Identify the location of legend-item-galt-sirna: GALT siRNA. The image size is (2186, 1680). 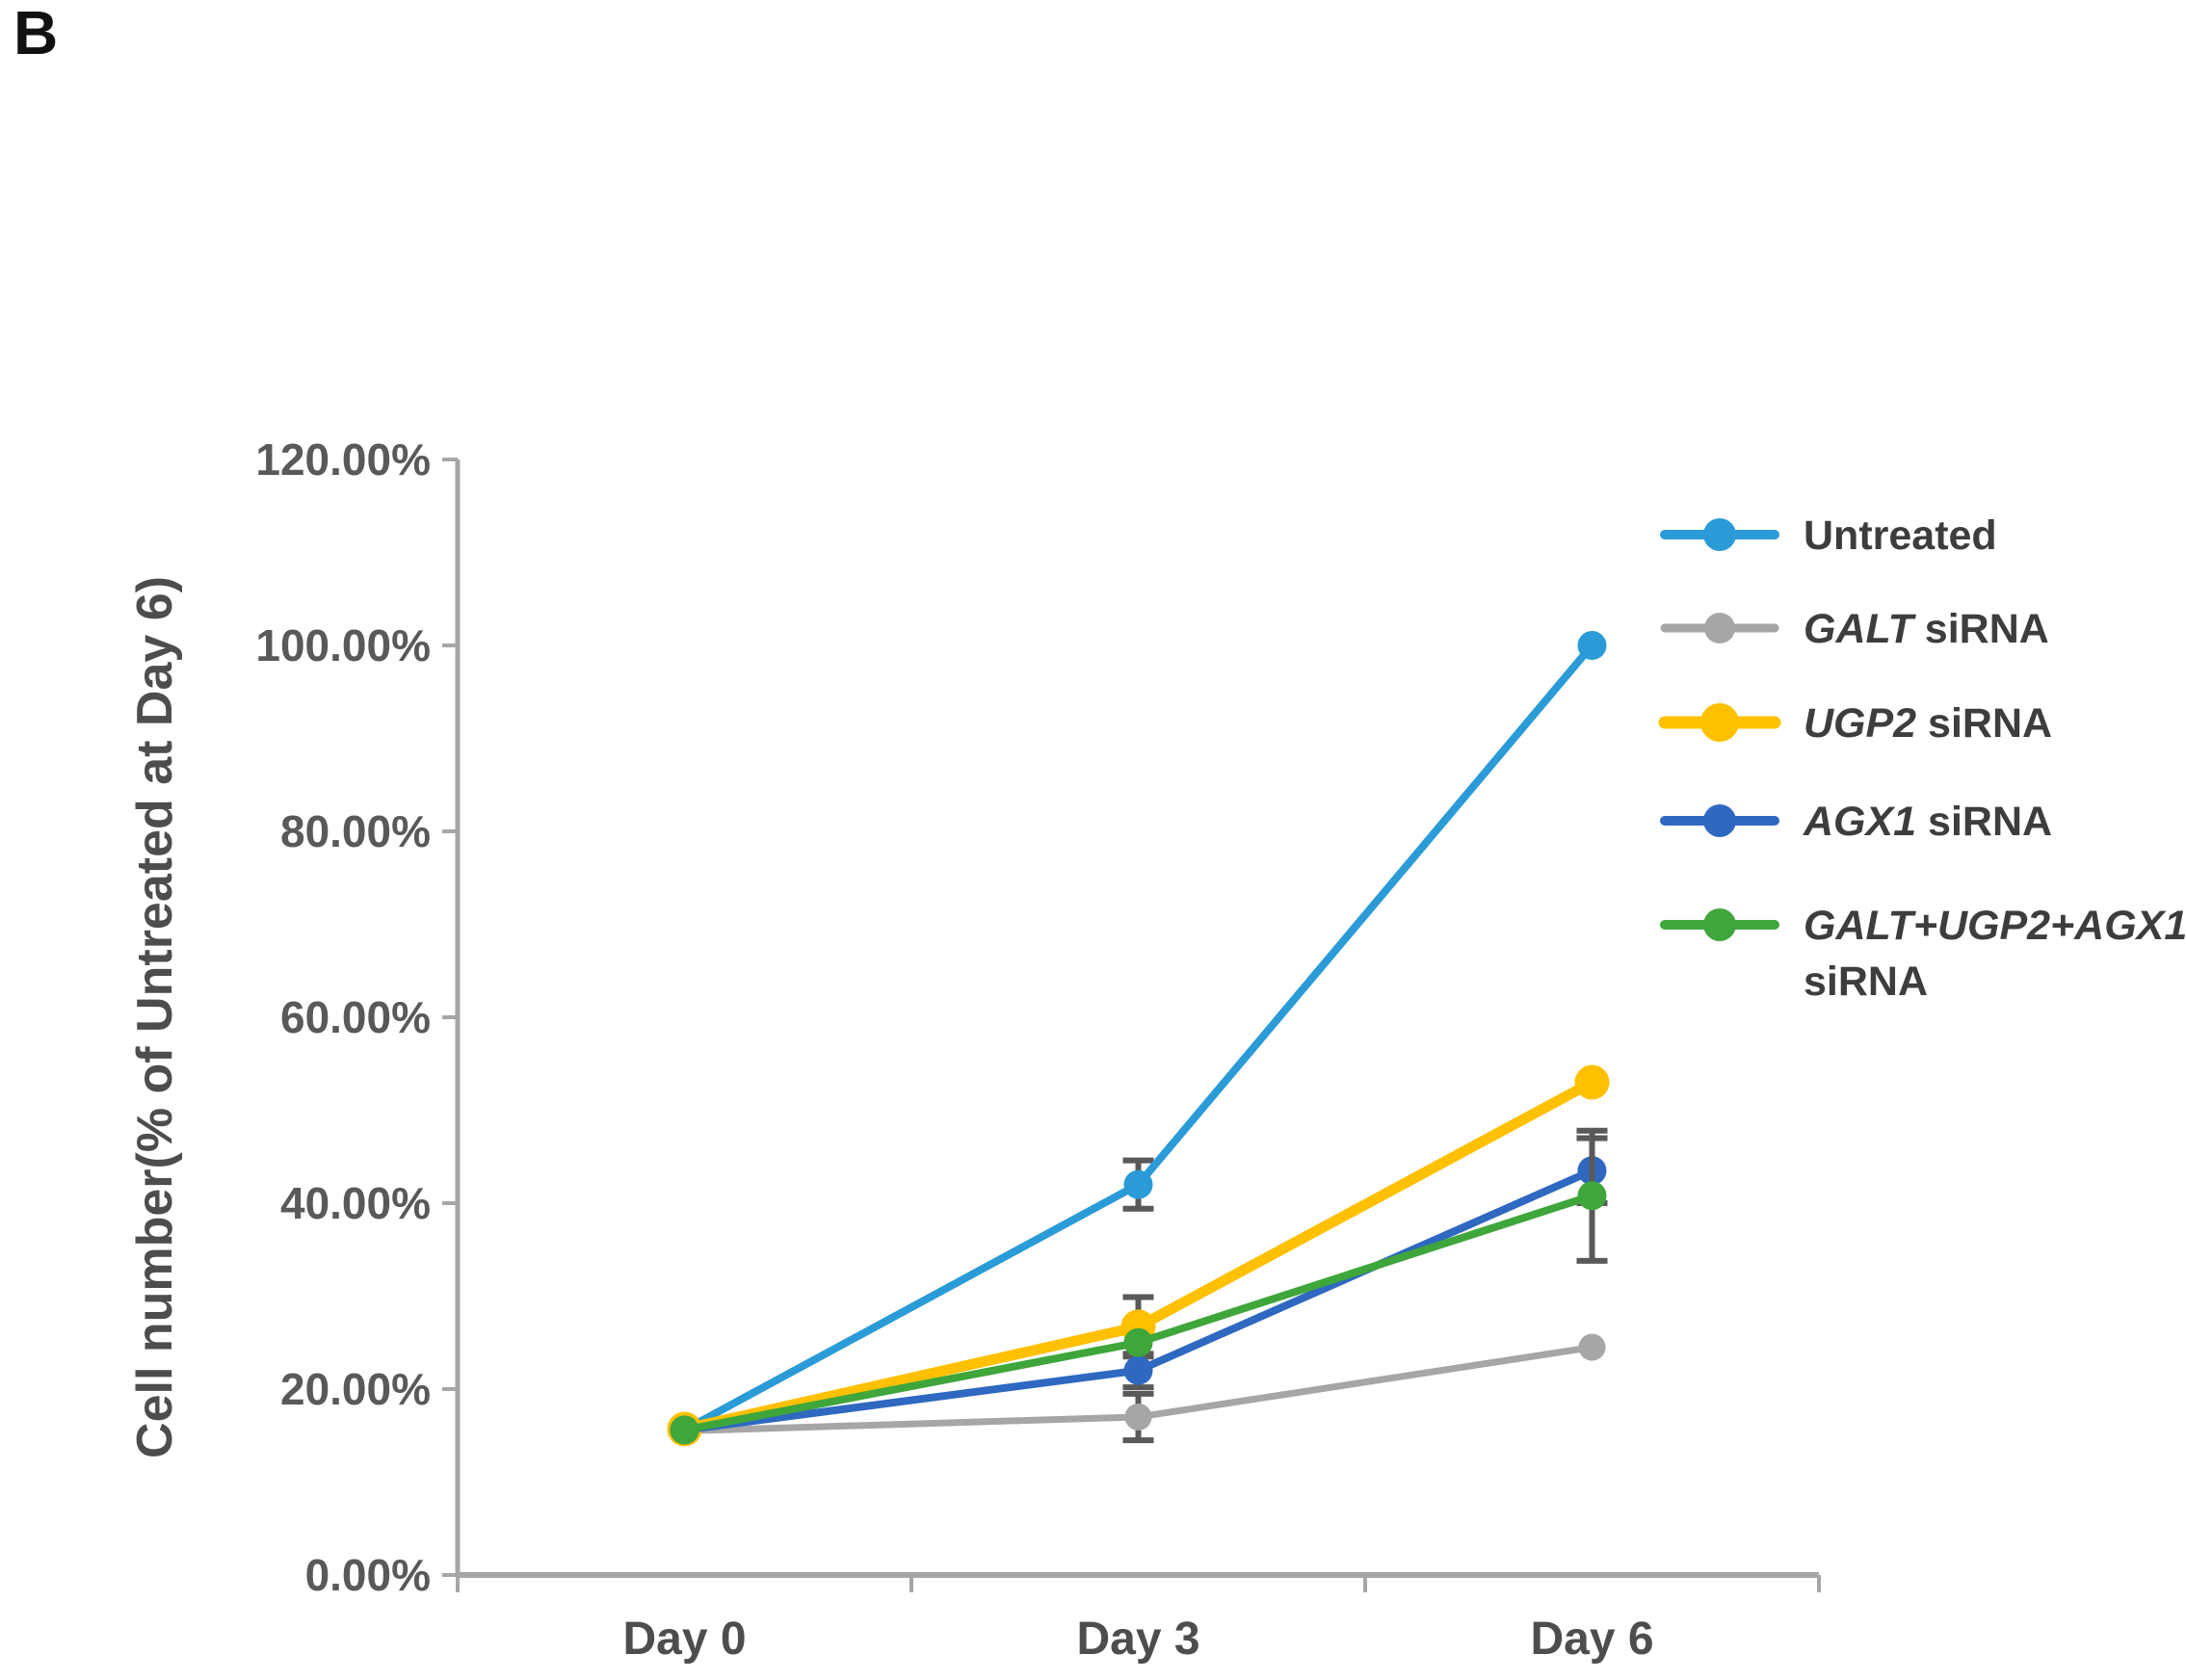
(1854, 629).